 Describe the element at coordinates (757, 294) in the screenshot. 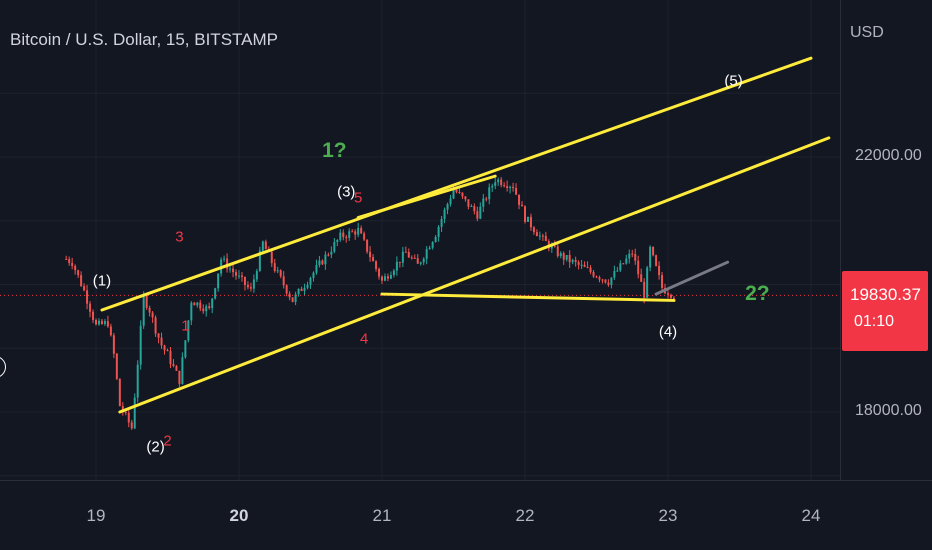

I see `wave-label: 2?` at that location.